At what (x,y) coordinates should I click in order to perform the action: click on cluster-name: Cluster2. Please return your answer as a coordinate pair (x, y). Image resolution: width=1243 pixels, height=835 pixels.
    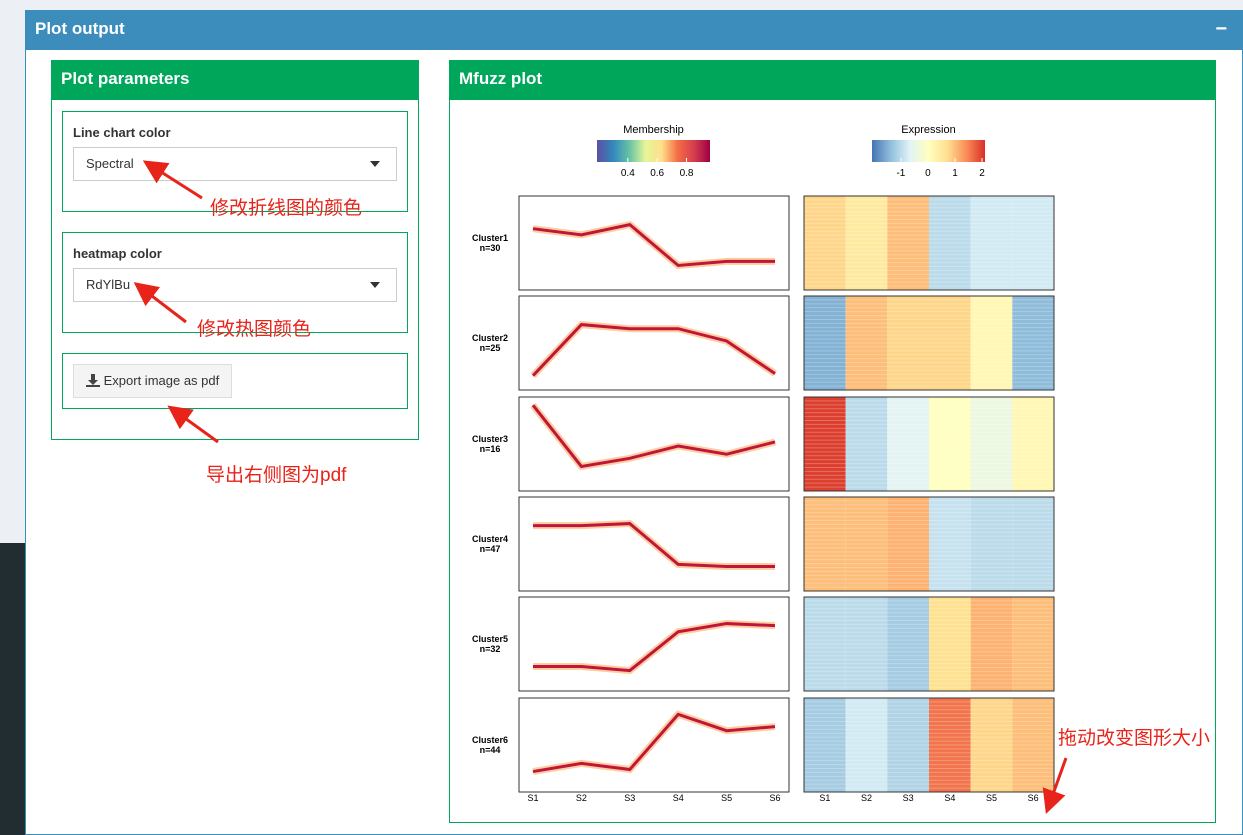
    Looking at the image, I should click on (490, 338).